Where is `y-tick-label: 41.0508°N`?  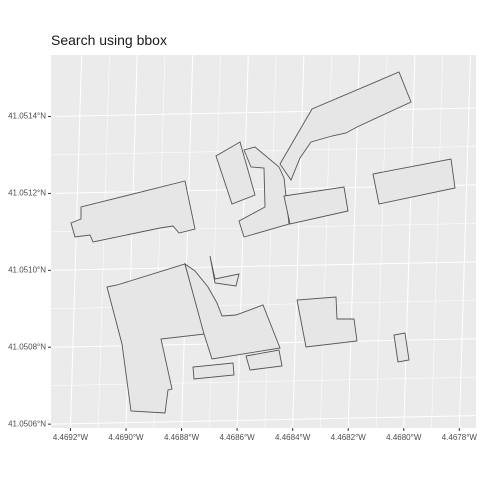 y-tick-label: 41.0508°N is located at coordinates (27, 346).